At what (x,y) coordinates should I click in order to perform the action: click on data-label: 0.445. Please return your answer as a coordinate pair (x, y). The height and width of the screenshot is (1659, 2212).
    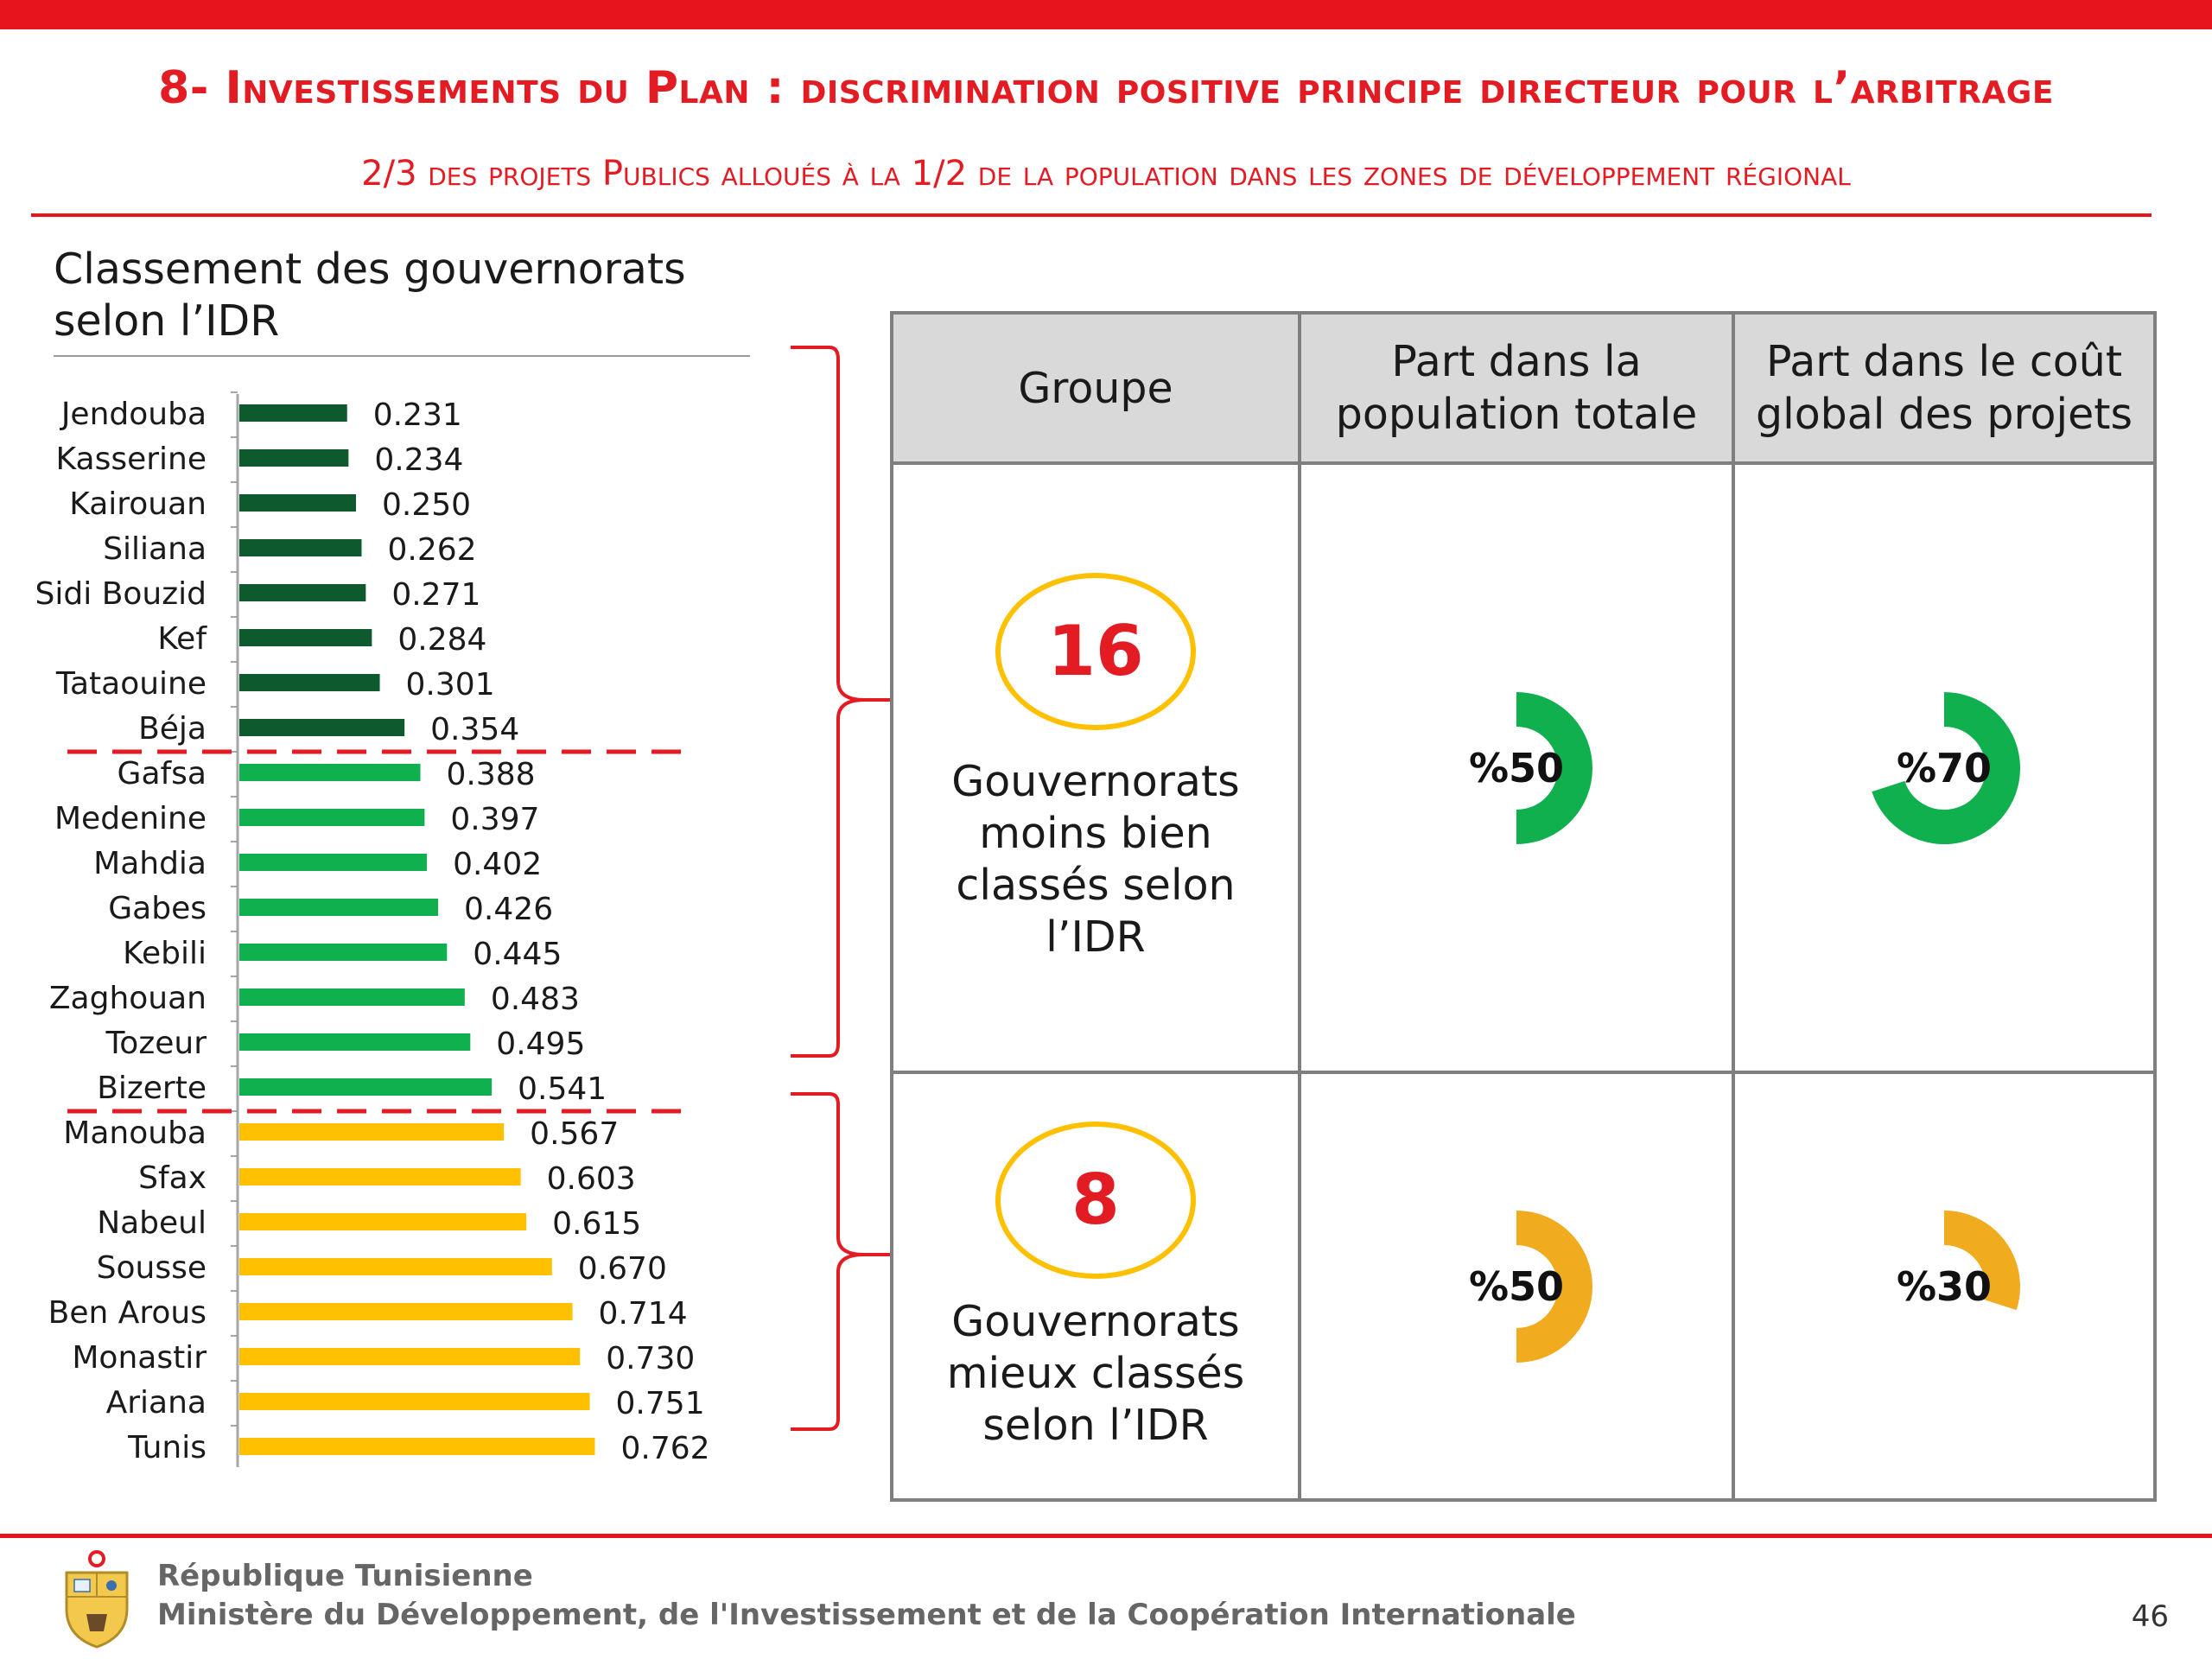
    Looking at the image, I should click on (517, 955).